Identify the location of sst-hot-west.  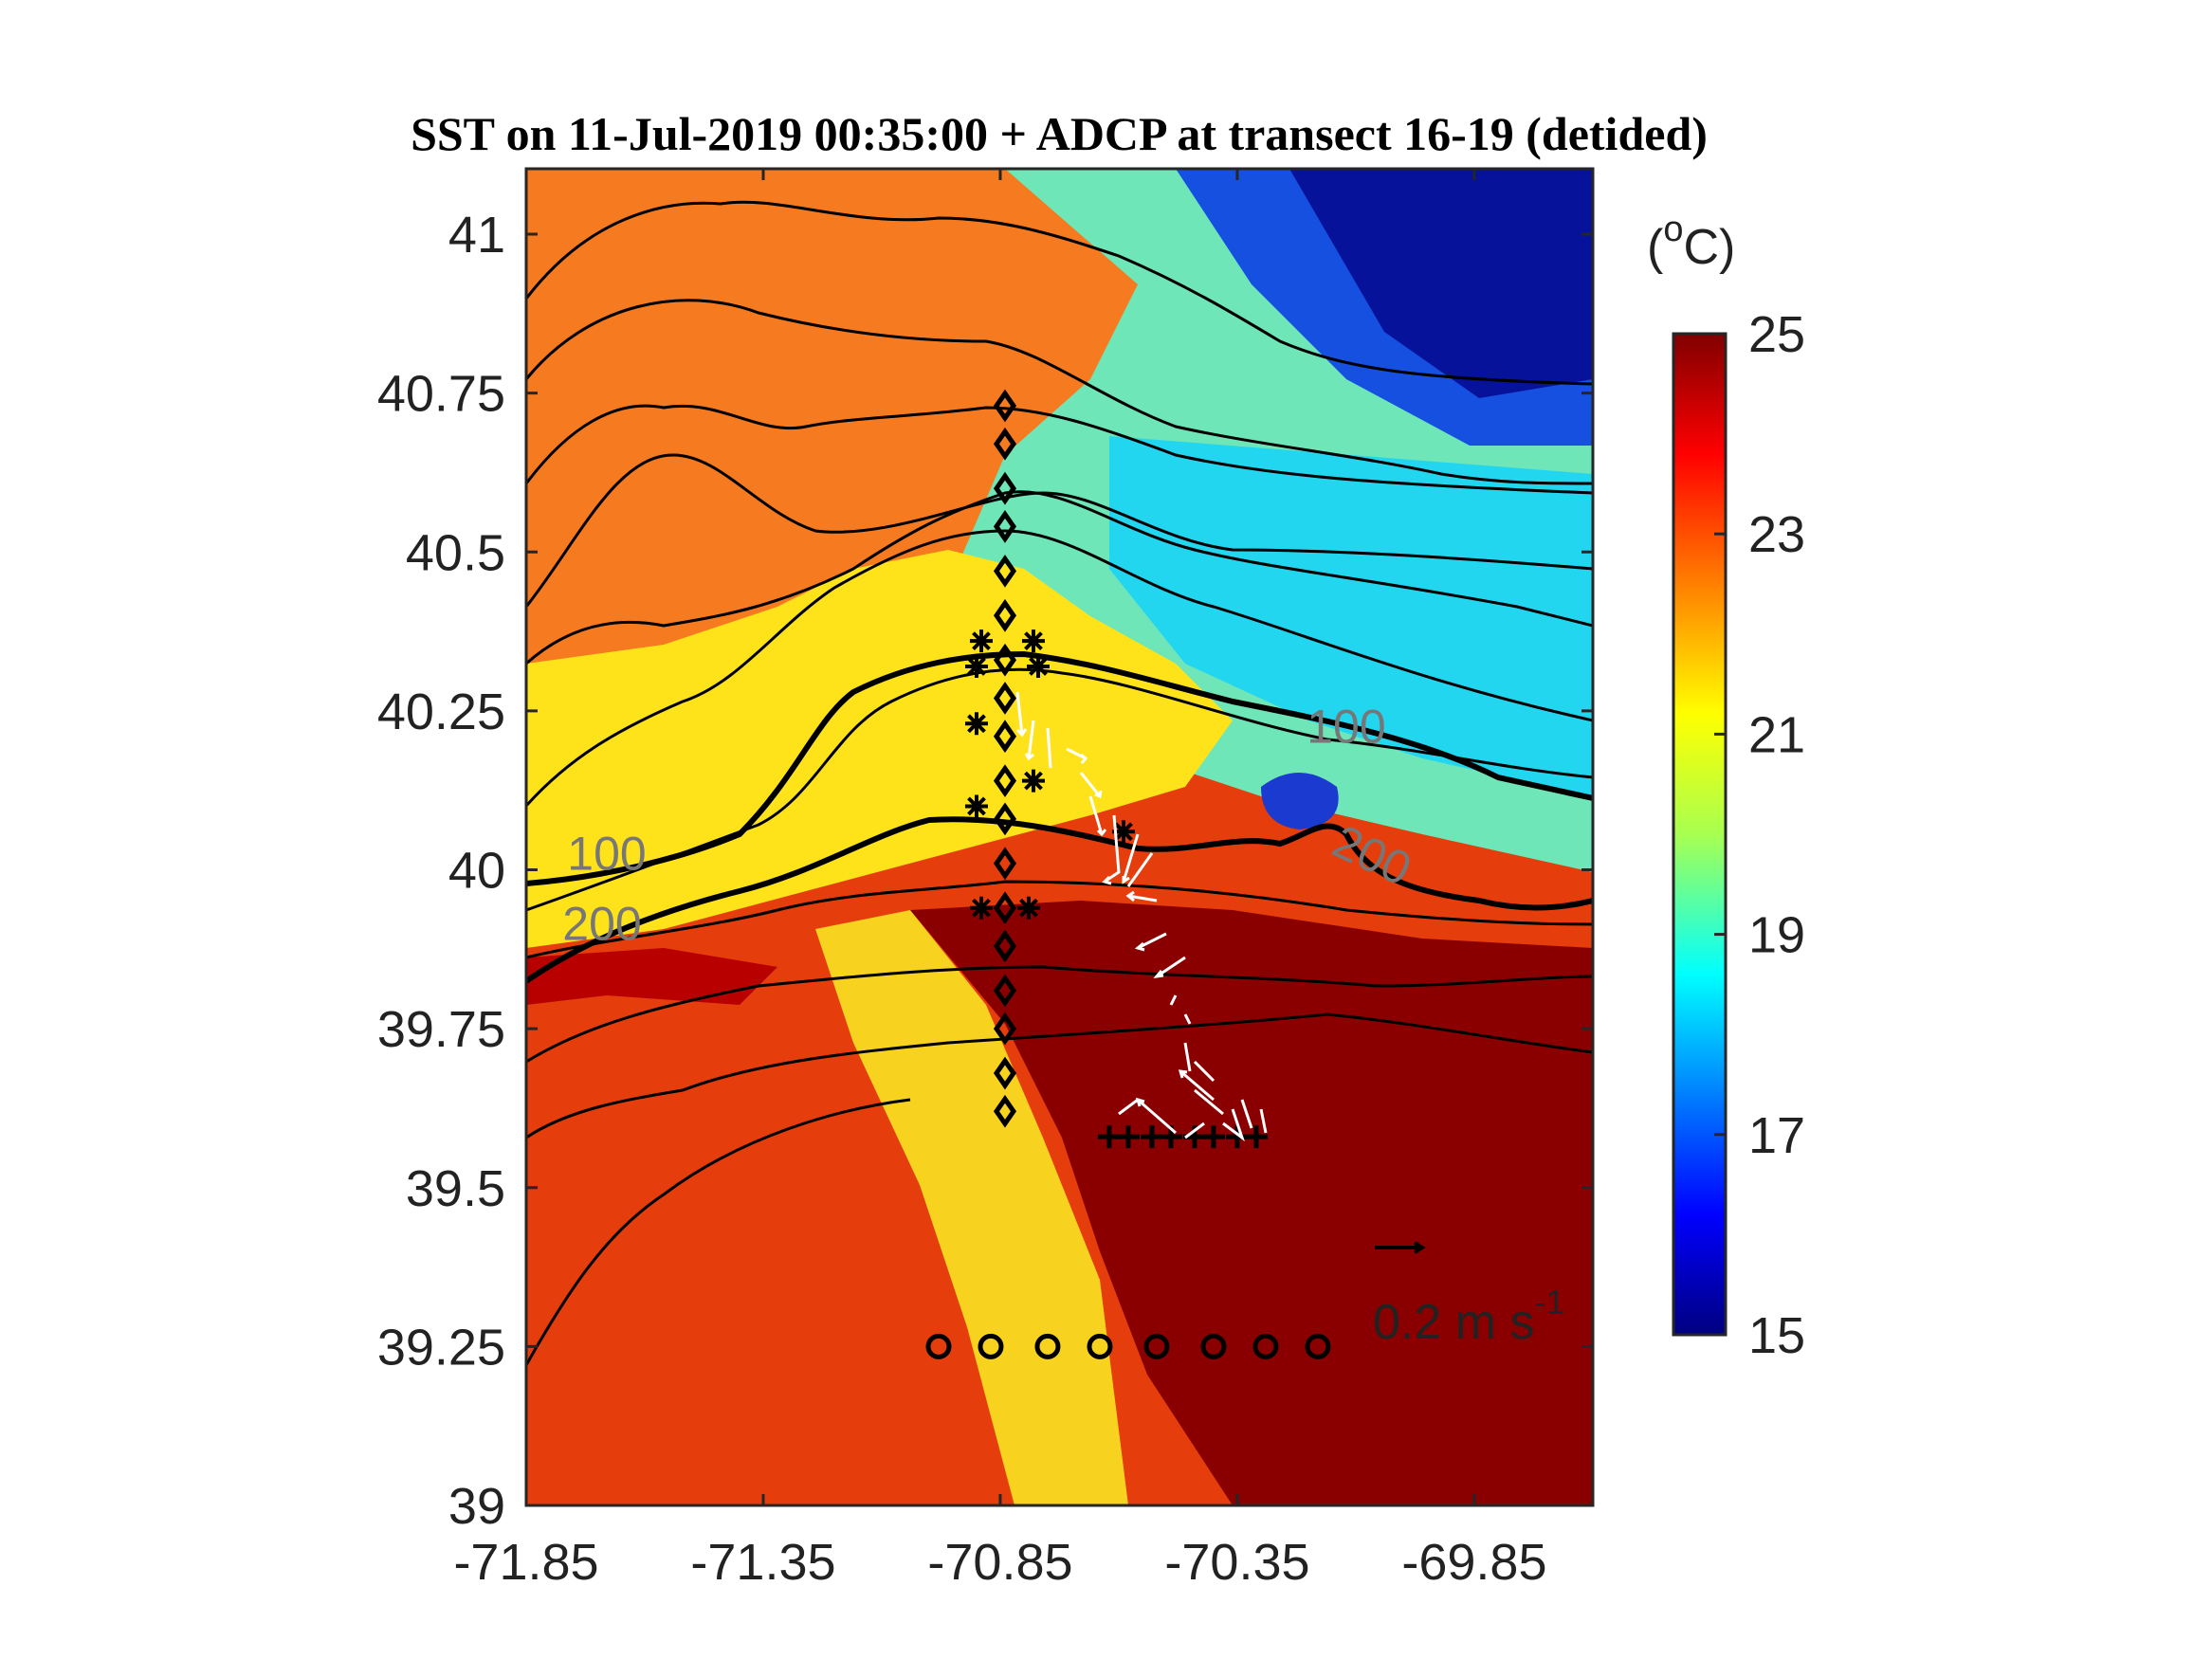
(651, 976).